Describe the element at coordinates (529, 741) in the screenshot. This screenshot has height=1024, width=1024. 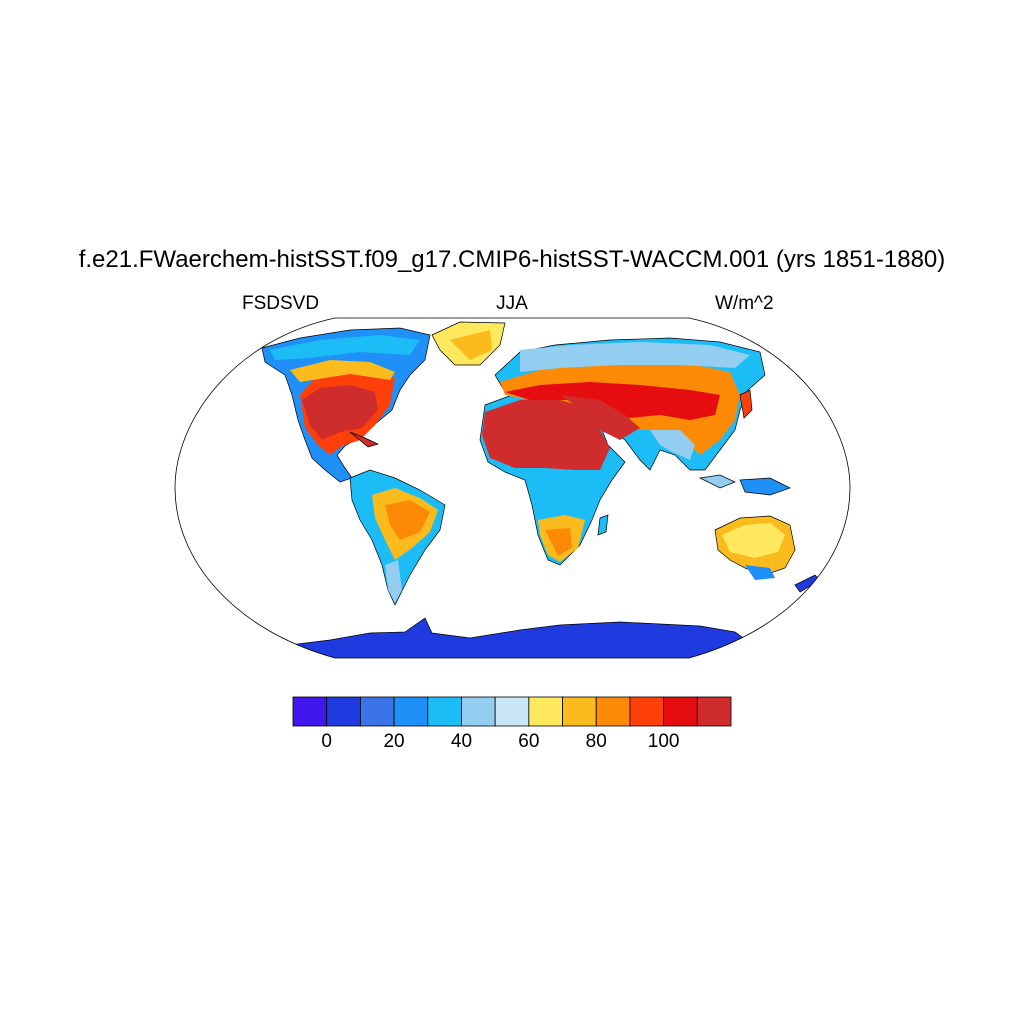
I see `colorbar-tick-label: 60` at that location.